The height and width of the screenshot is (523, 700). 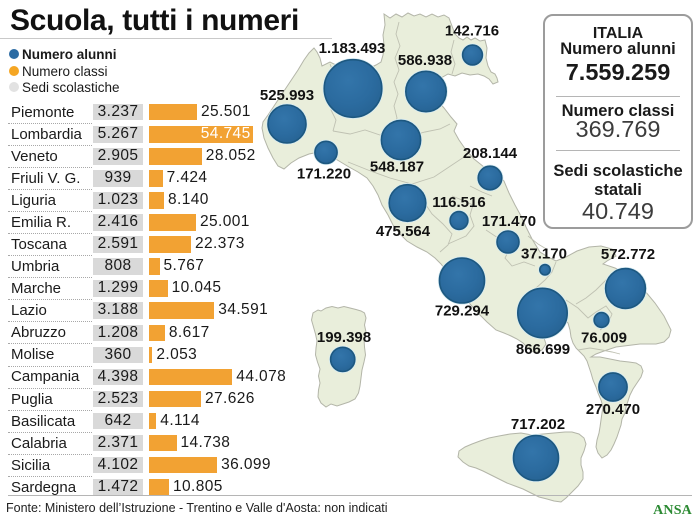 What do you see at coordinates (344, 337) in the screenshot?
I see `svg-text: 199.398` at bounding box center [344, 337].